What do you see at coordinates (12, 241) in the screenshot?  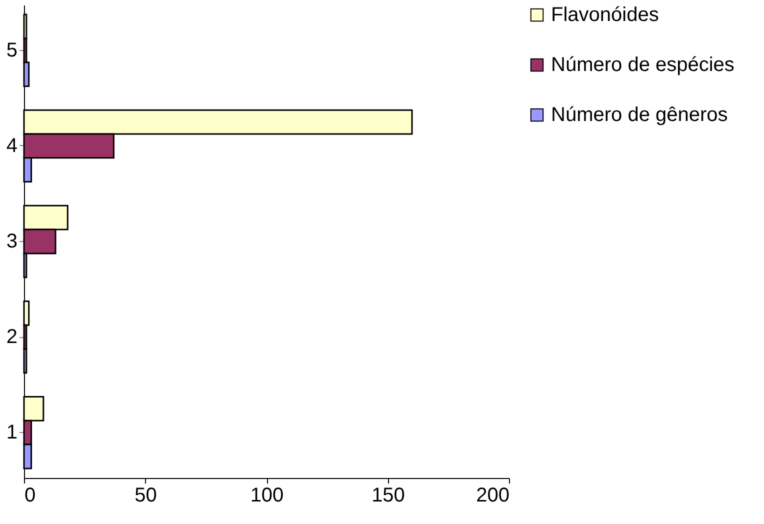 I see `y-tick-label: 3` at bounding box center [12, 241].